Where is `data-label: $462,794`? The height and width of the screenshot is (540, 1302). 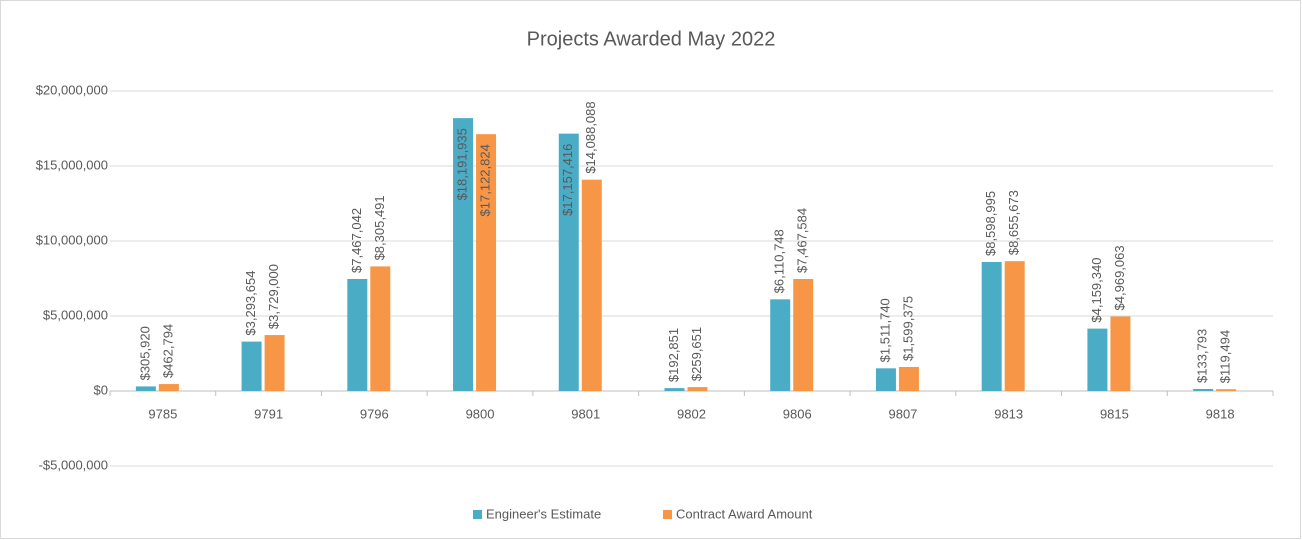
data-label: $462,794 is located at coordinates (167, 351).